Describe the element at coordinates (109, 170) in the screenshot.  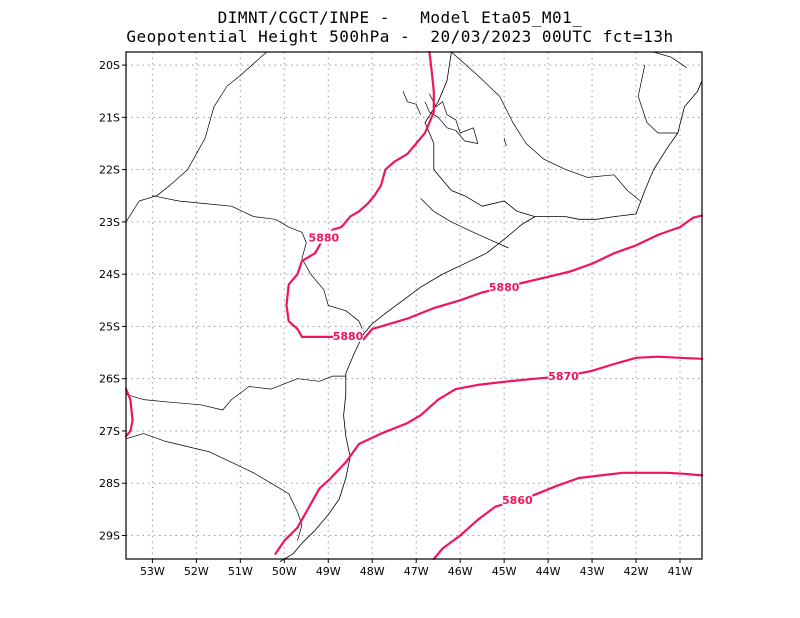
I see `y-tick-label: 22S` at that location.